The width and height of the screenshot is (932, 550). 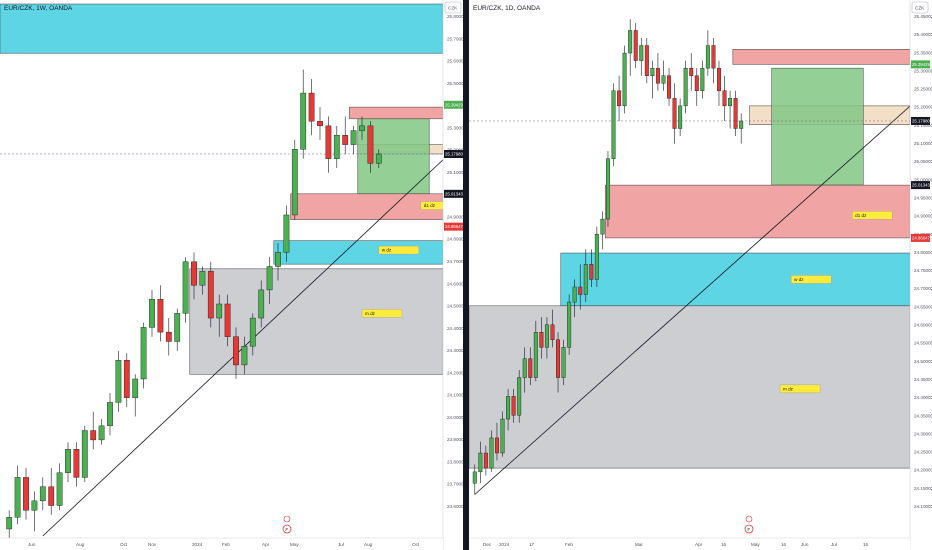 What do you see at coordinates (923, 197) in the screenshot?
I see `y-tick-label: 24.95000` at bounding box center [923, 197].